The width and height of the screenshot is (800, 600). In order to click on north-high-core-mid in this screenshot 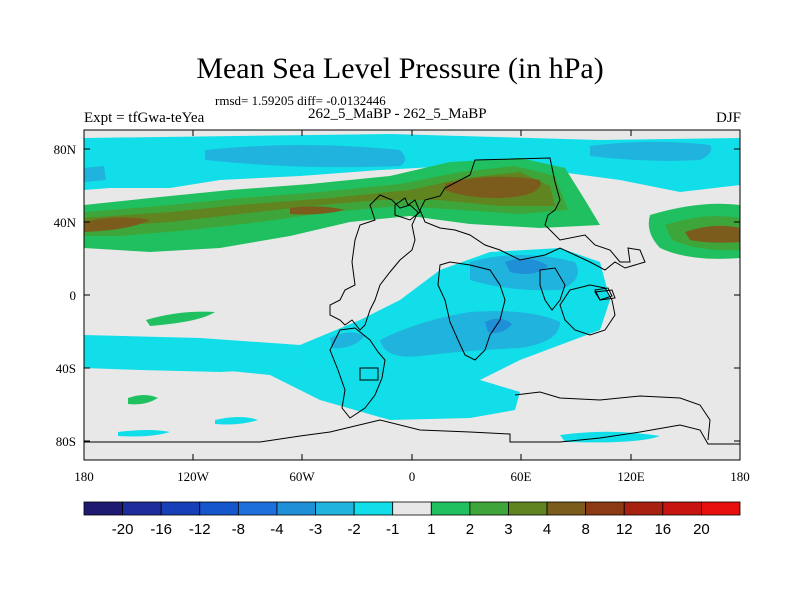, I will do `click(317, 210)`.